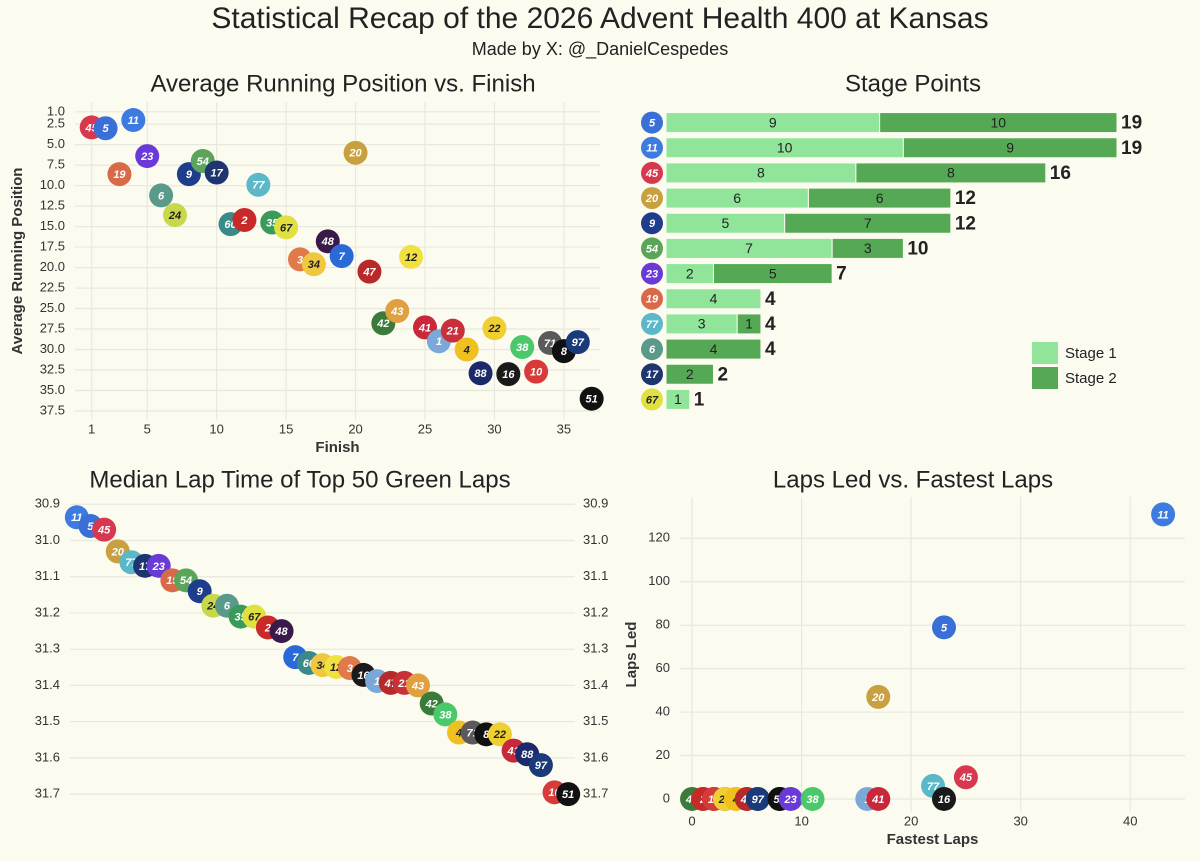 Image resolution: width=1200 pixels, height=861 pixels. I want to click on y-tick-label: 10.0, so click(52, 184).